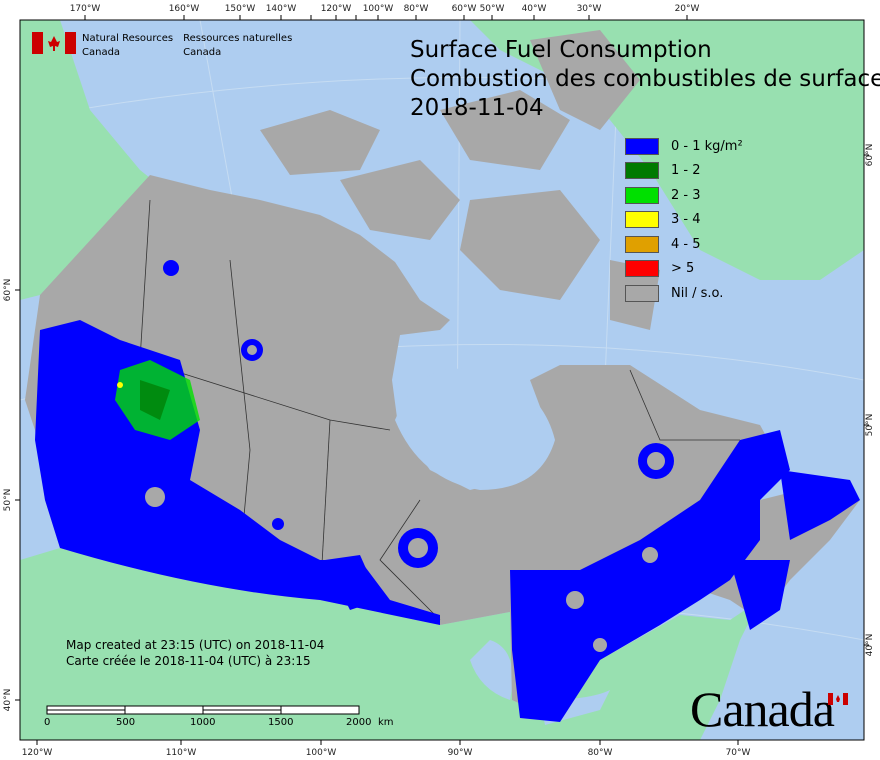 This screenshot has width=880, height=760. Describe the element at coordinates (120, 385) in the screenshot. I see `fuel-3-4-spot` at that location.